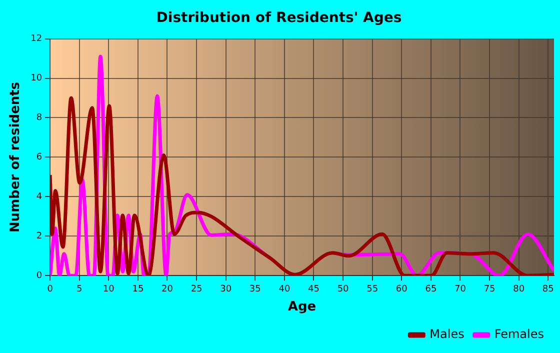 The width and height of the screenshot is (560, 353). Describe the element at coordinates (108, 289) in the screenshot. I see `x-tick-label: 10` at that location.